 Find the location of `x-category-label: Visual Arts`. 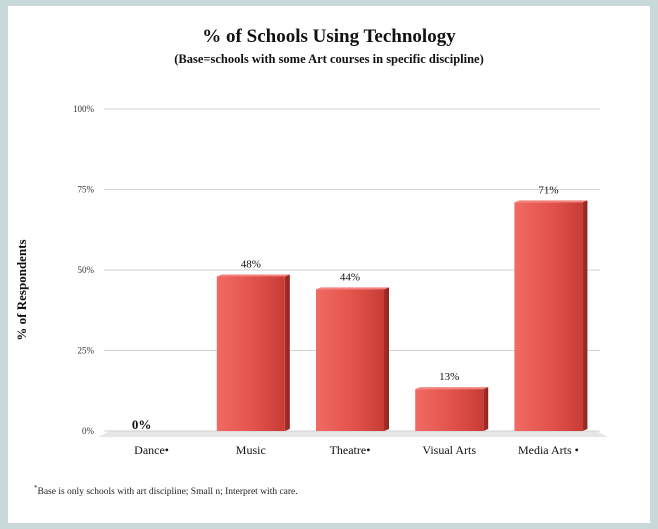

x-category-label: Visual Arts is located at coordinates (449, 450).